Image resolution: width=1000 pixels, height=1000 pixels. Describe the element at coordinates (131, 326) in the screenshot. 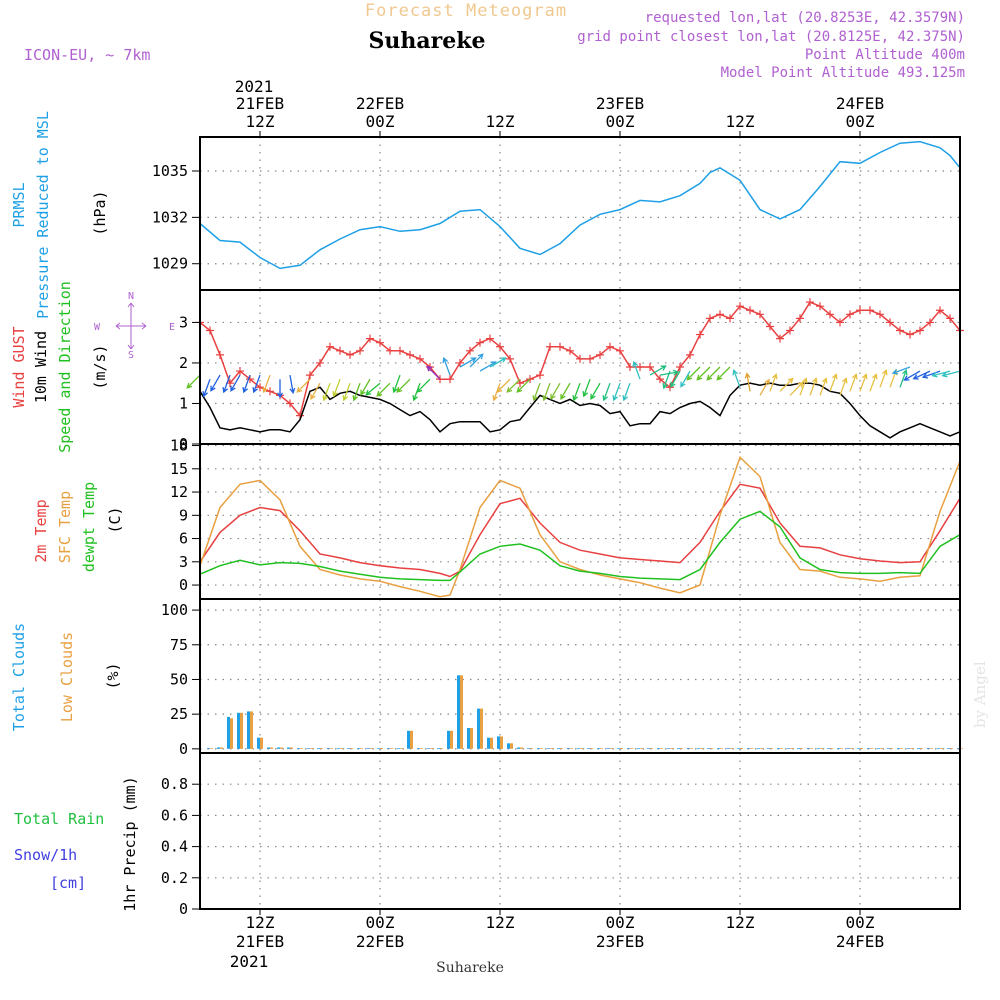

I see `compass-cross-icon` at that location.